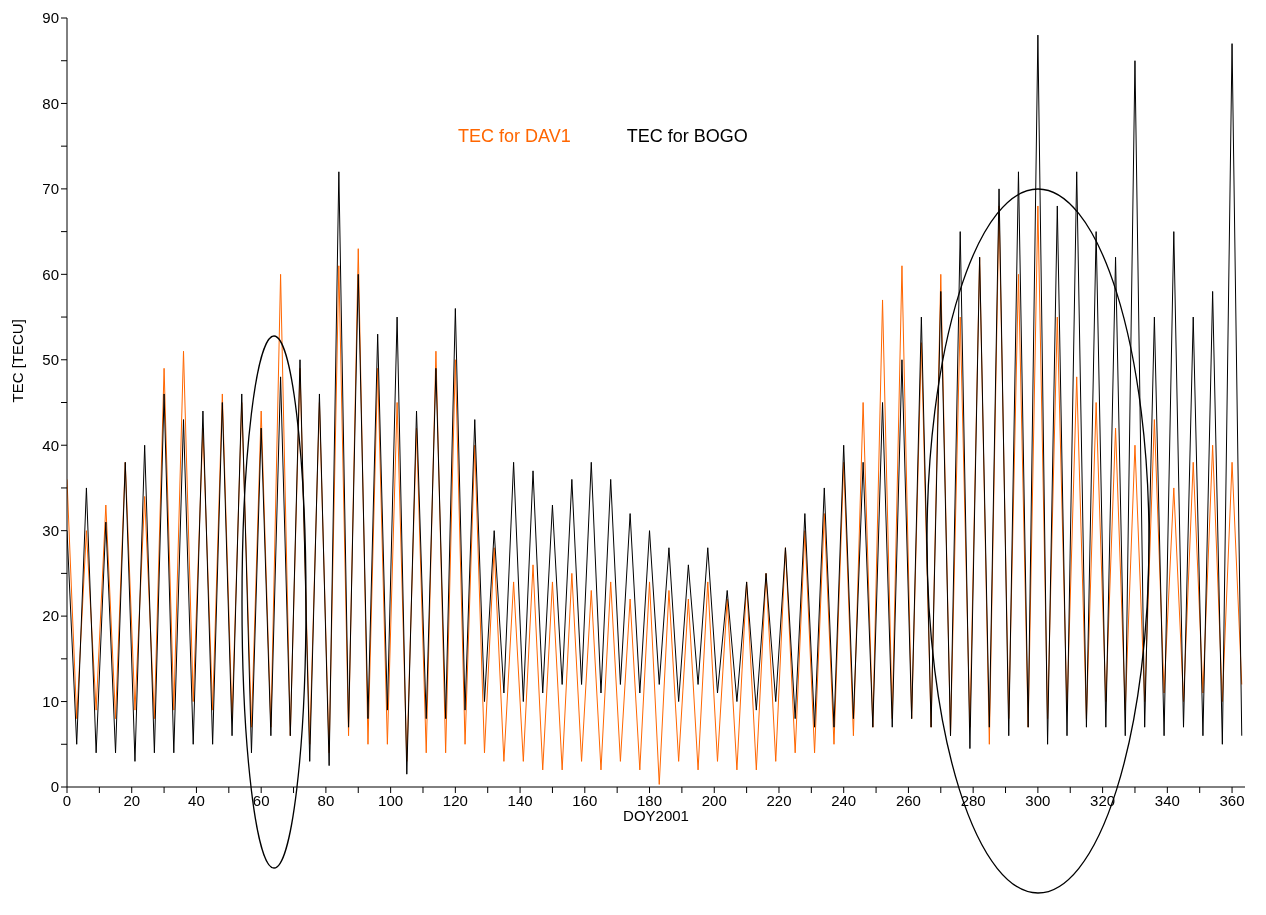 The width and height of the screenshot is (1266, 915). What do you see at coordinates (18, 361) in the screenshot?
I see `y-axis-title: TEC [TECU]` at bounding box center [18, 361].